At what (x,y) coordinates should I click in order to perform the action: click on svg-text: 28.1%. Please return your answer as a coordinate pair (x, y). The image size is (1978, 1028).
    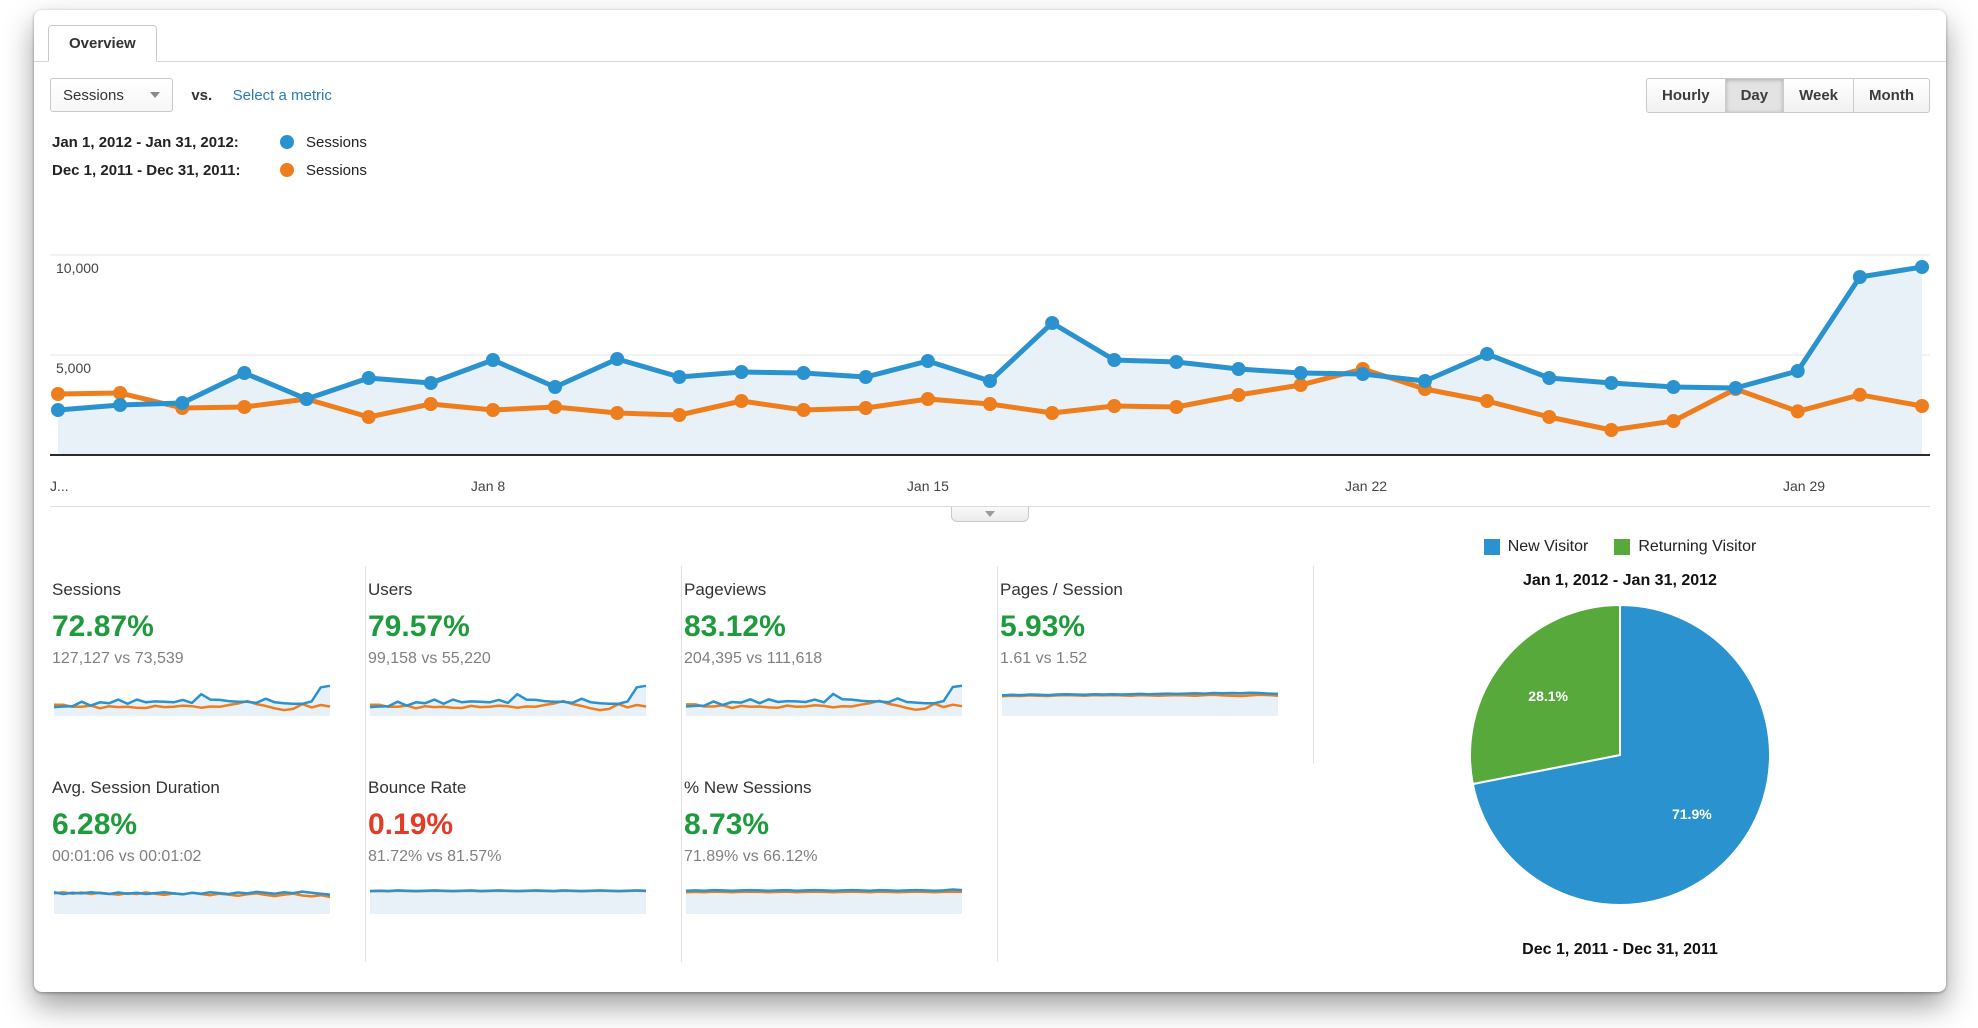
    Looking at the image, I should click on (1548, 696).